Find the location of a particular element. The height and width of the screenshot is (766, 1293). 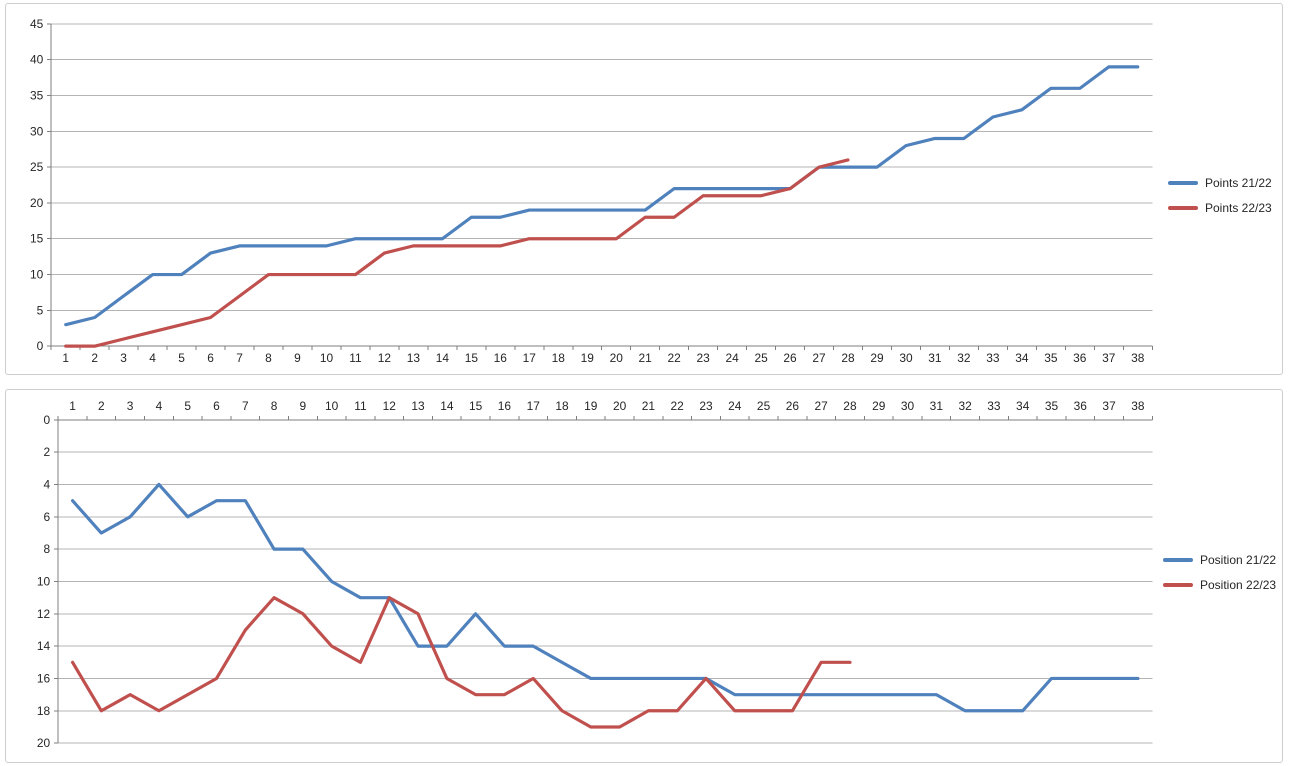

legend-label: Position 22/23 is located at coordinates (1238, 584).